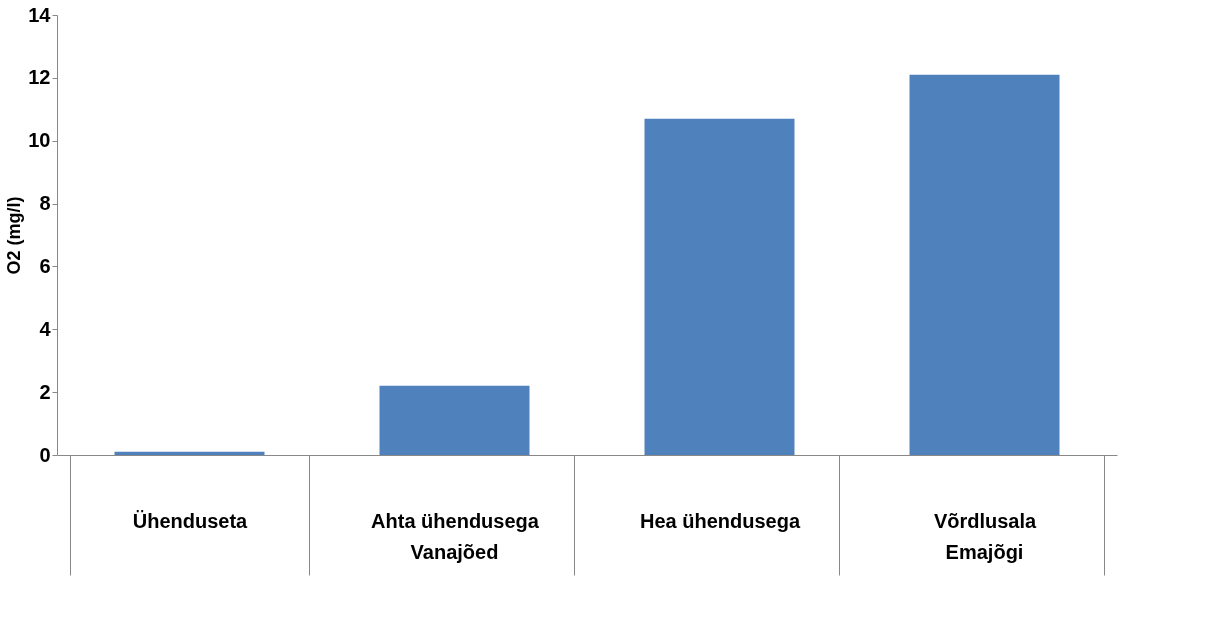  Describe the element at coordinates (720, 520) in the screenshot. I see `x-tick-label: Hea ühendusega` at that location.